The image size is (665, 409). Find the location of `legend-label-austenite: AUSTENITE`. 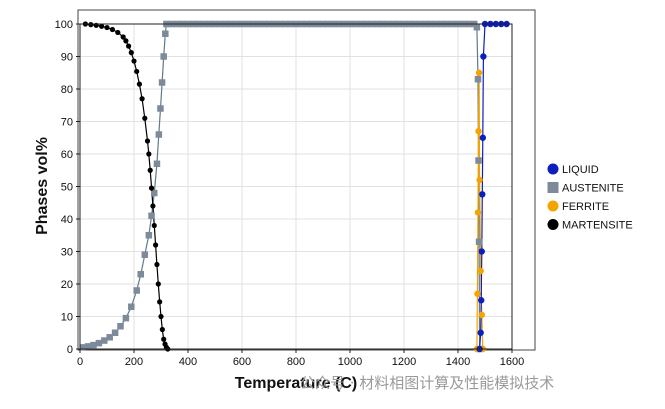

legend-label-austenite: AUSTENITE is located at coordinates (593, 189).